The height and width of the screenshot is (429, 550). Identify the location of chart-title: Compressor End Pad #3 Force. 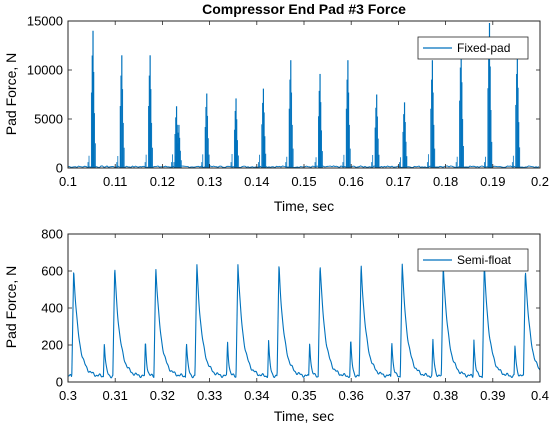
(304, 9).